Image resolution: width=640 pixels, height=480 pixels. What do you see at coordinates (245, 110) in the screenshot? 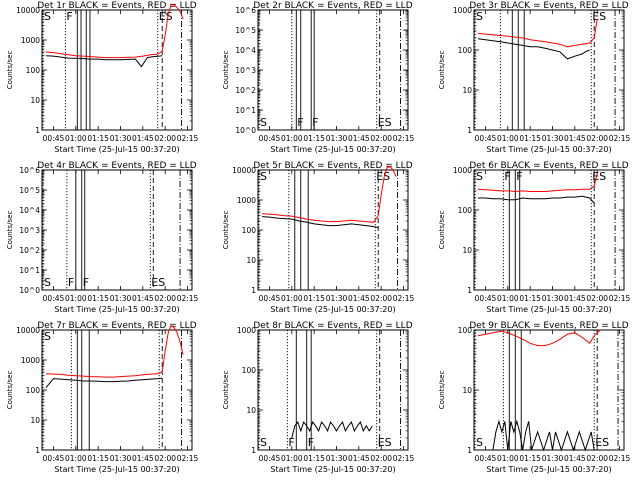
I see `y-tick-label: 10^1` at bounding box center [245, 110].